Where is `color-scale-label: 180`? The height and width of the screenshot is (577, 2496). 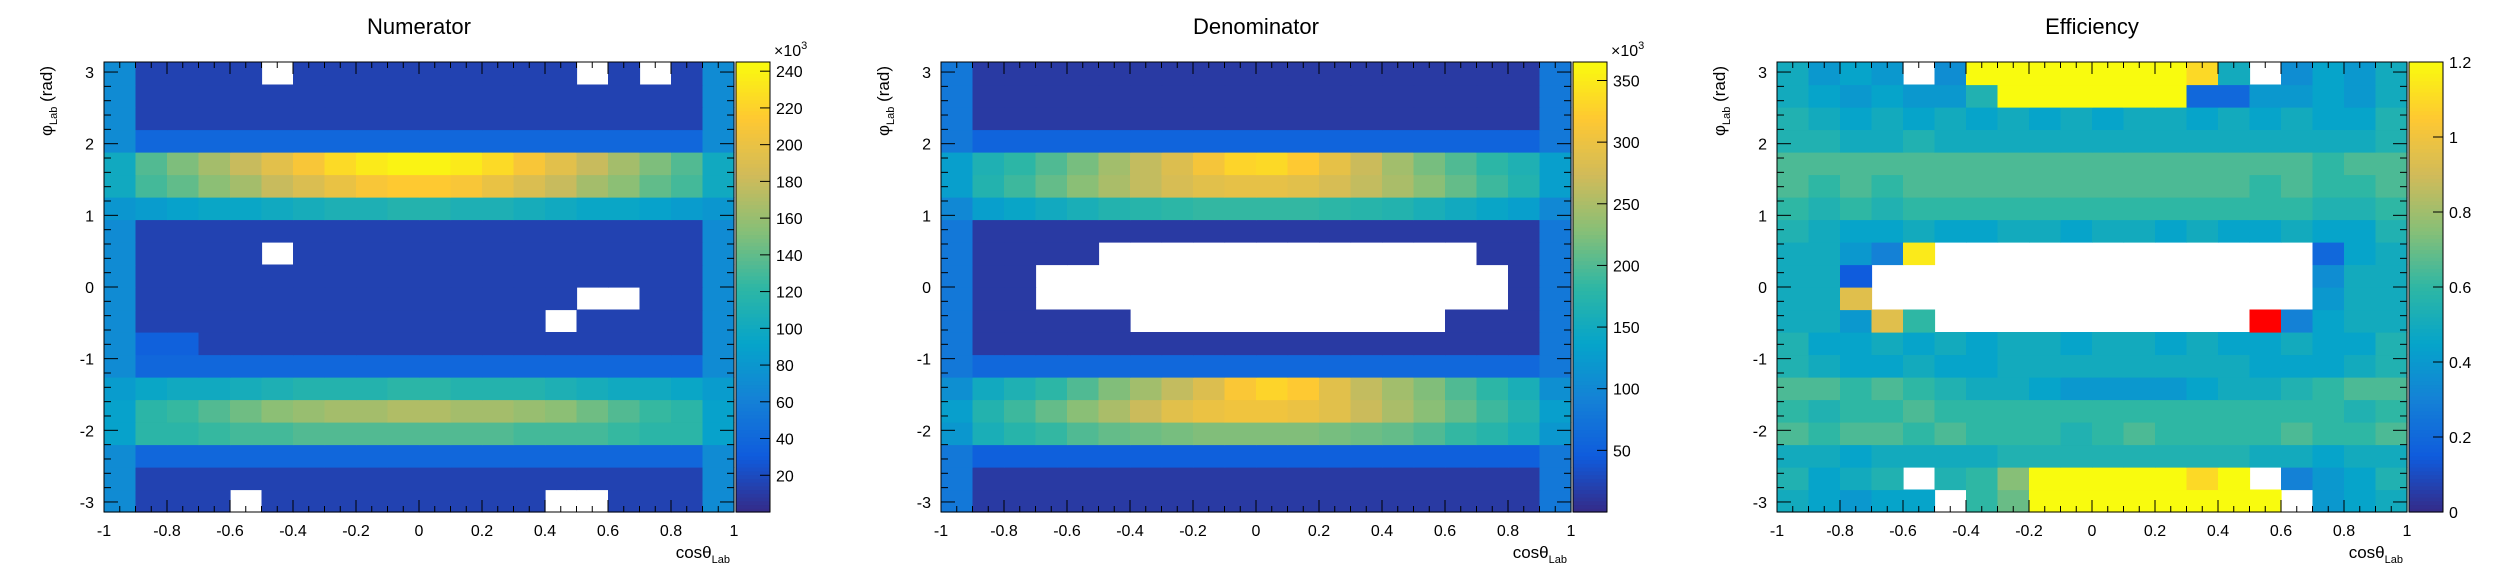 color-scale-label: 180 is located at coordinates (789, 182).